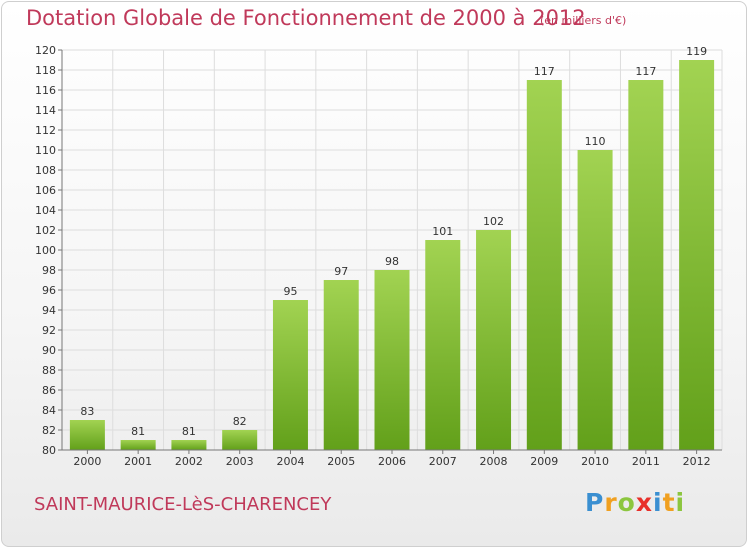 The width and height of the screenshot is (750, 550). I want to click on x-tick-label: 2001, so click(138, 461).